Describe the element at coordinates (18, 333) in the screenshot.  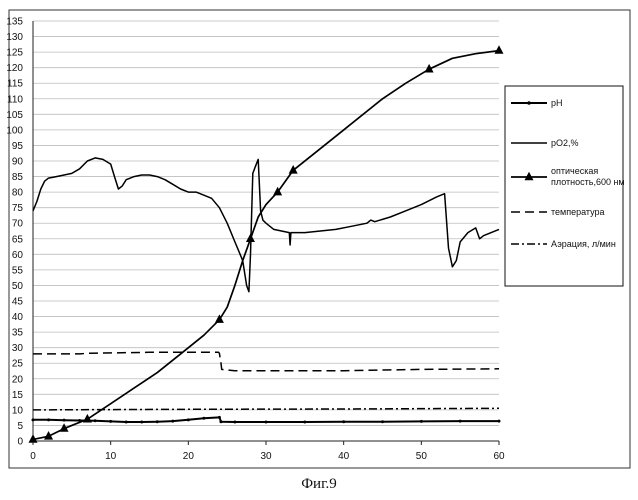
I see `y-tick-label: 35` at that location.